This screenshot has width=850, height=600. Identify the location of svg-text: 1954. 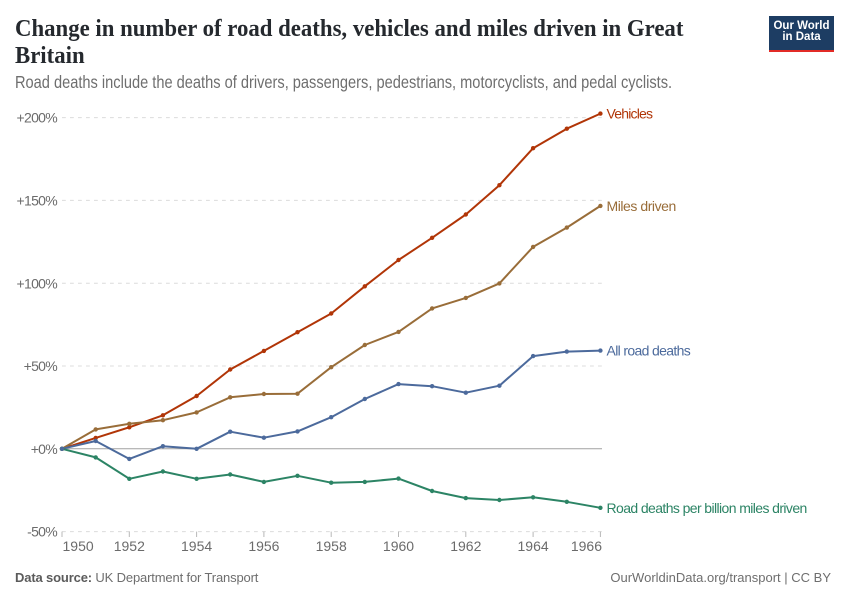
(196, 546).